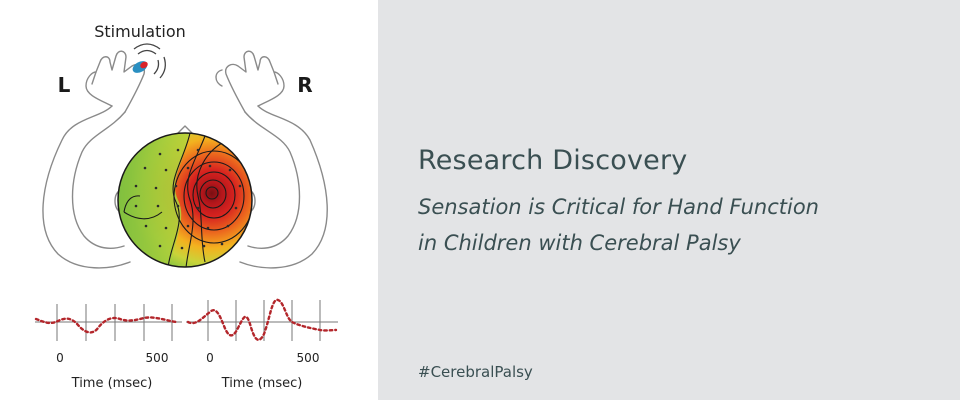 The height and width of the screenshot is (400, 960). I want to click on head-topography-map, so click(185, 200).